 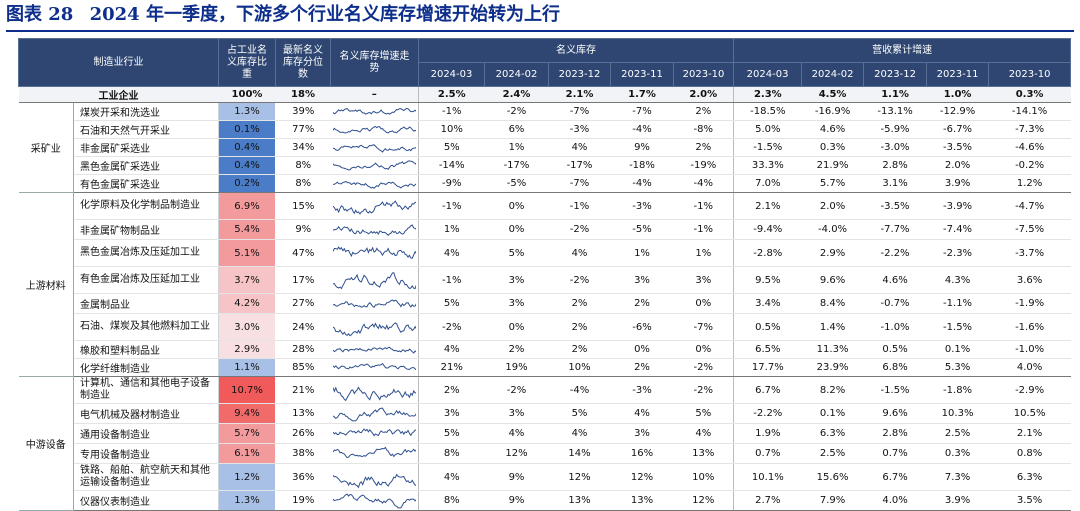 What do you see at coordinates (767, 229) in the screenshot?
I see `revenue-growth-cell: -9.4%` at bounding box center [767, 229].